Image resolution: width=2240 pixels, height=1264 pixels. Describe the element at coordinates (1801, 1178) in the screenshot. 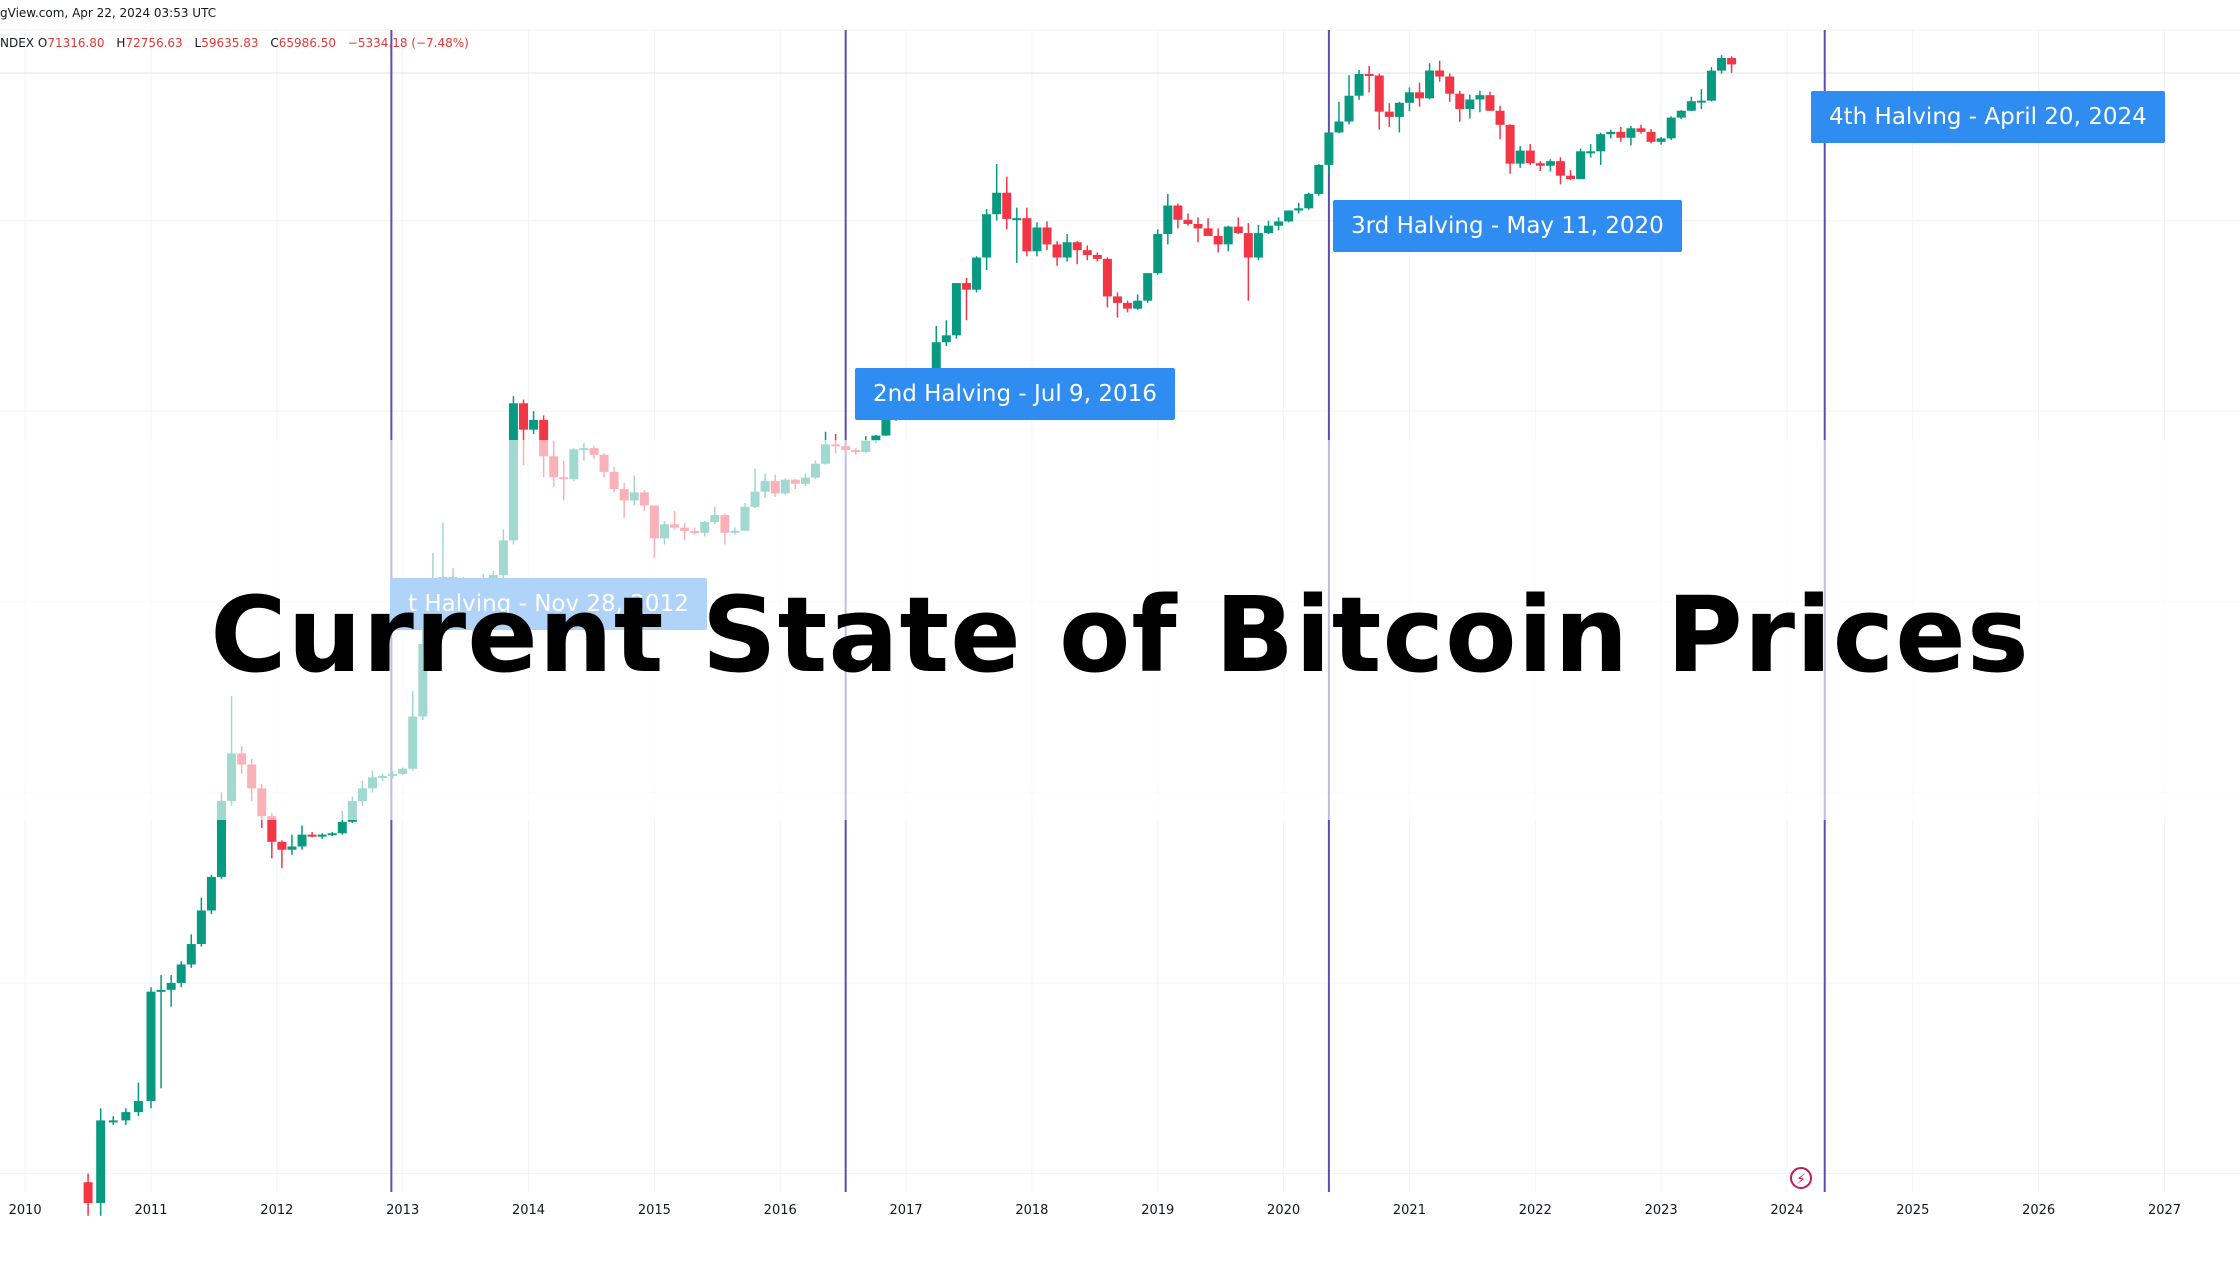

I see `lightning-icon: ⚡` at that location.